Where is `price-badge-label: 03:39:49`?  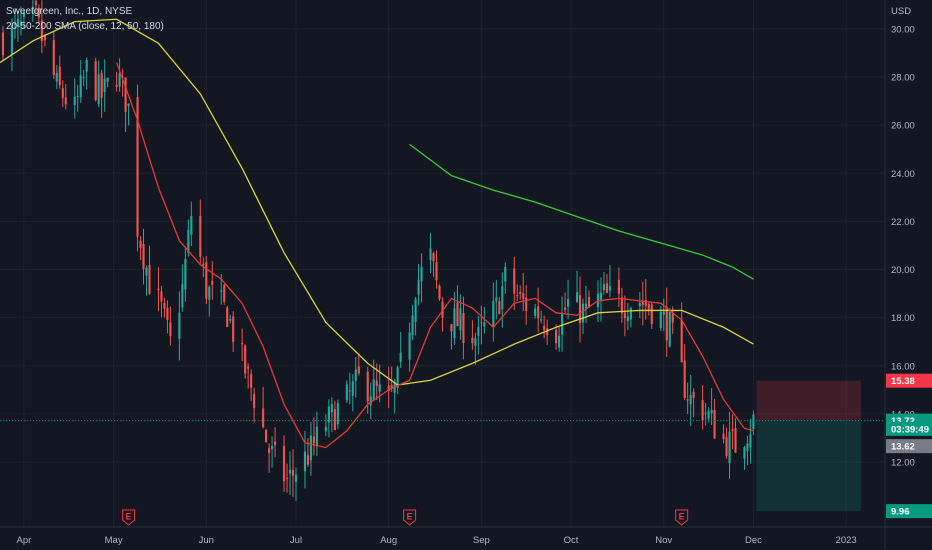 price-badge-label: 03:39:49 is located at coordinates (910, 429).